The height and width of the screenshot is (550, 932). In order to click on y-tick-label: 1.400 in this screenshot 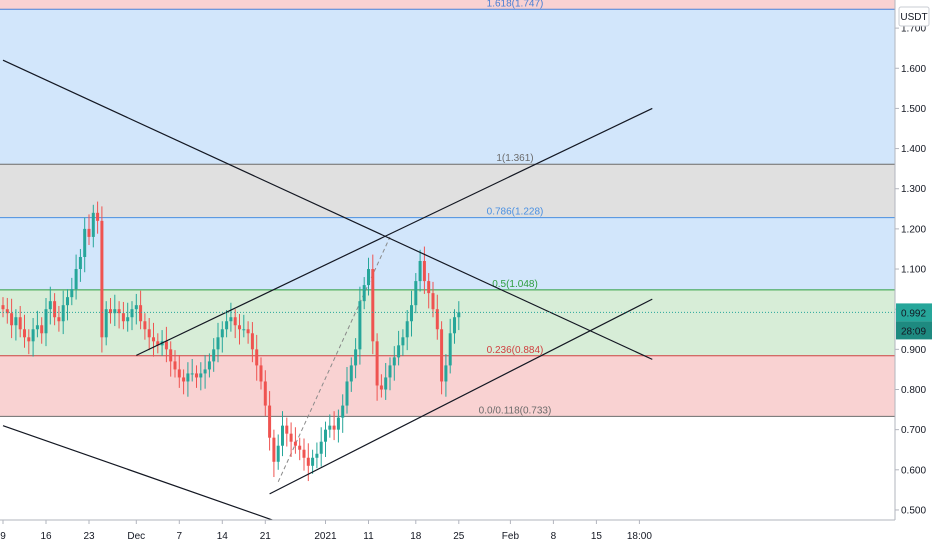, I will do `click(913, 149)`.